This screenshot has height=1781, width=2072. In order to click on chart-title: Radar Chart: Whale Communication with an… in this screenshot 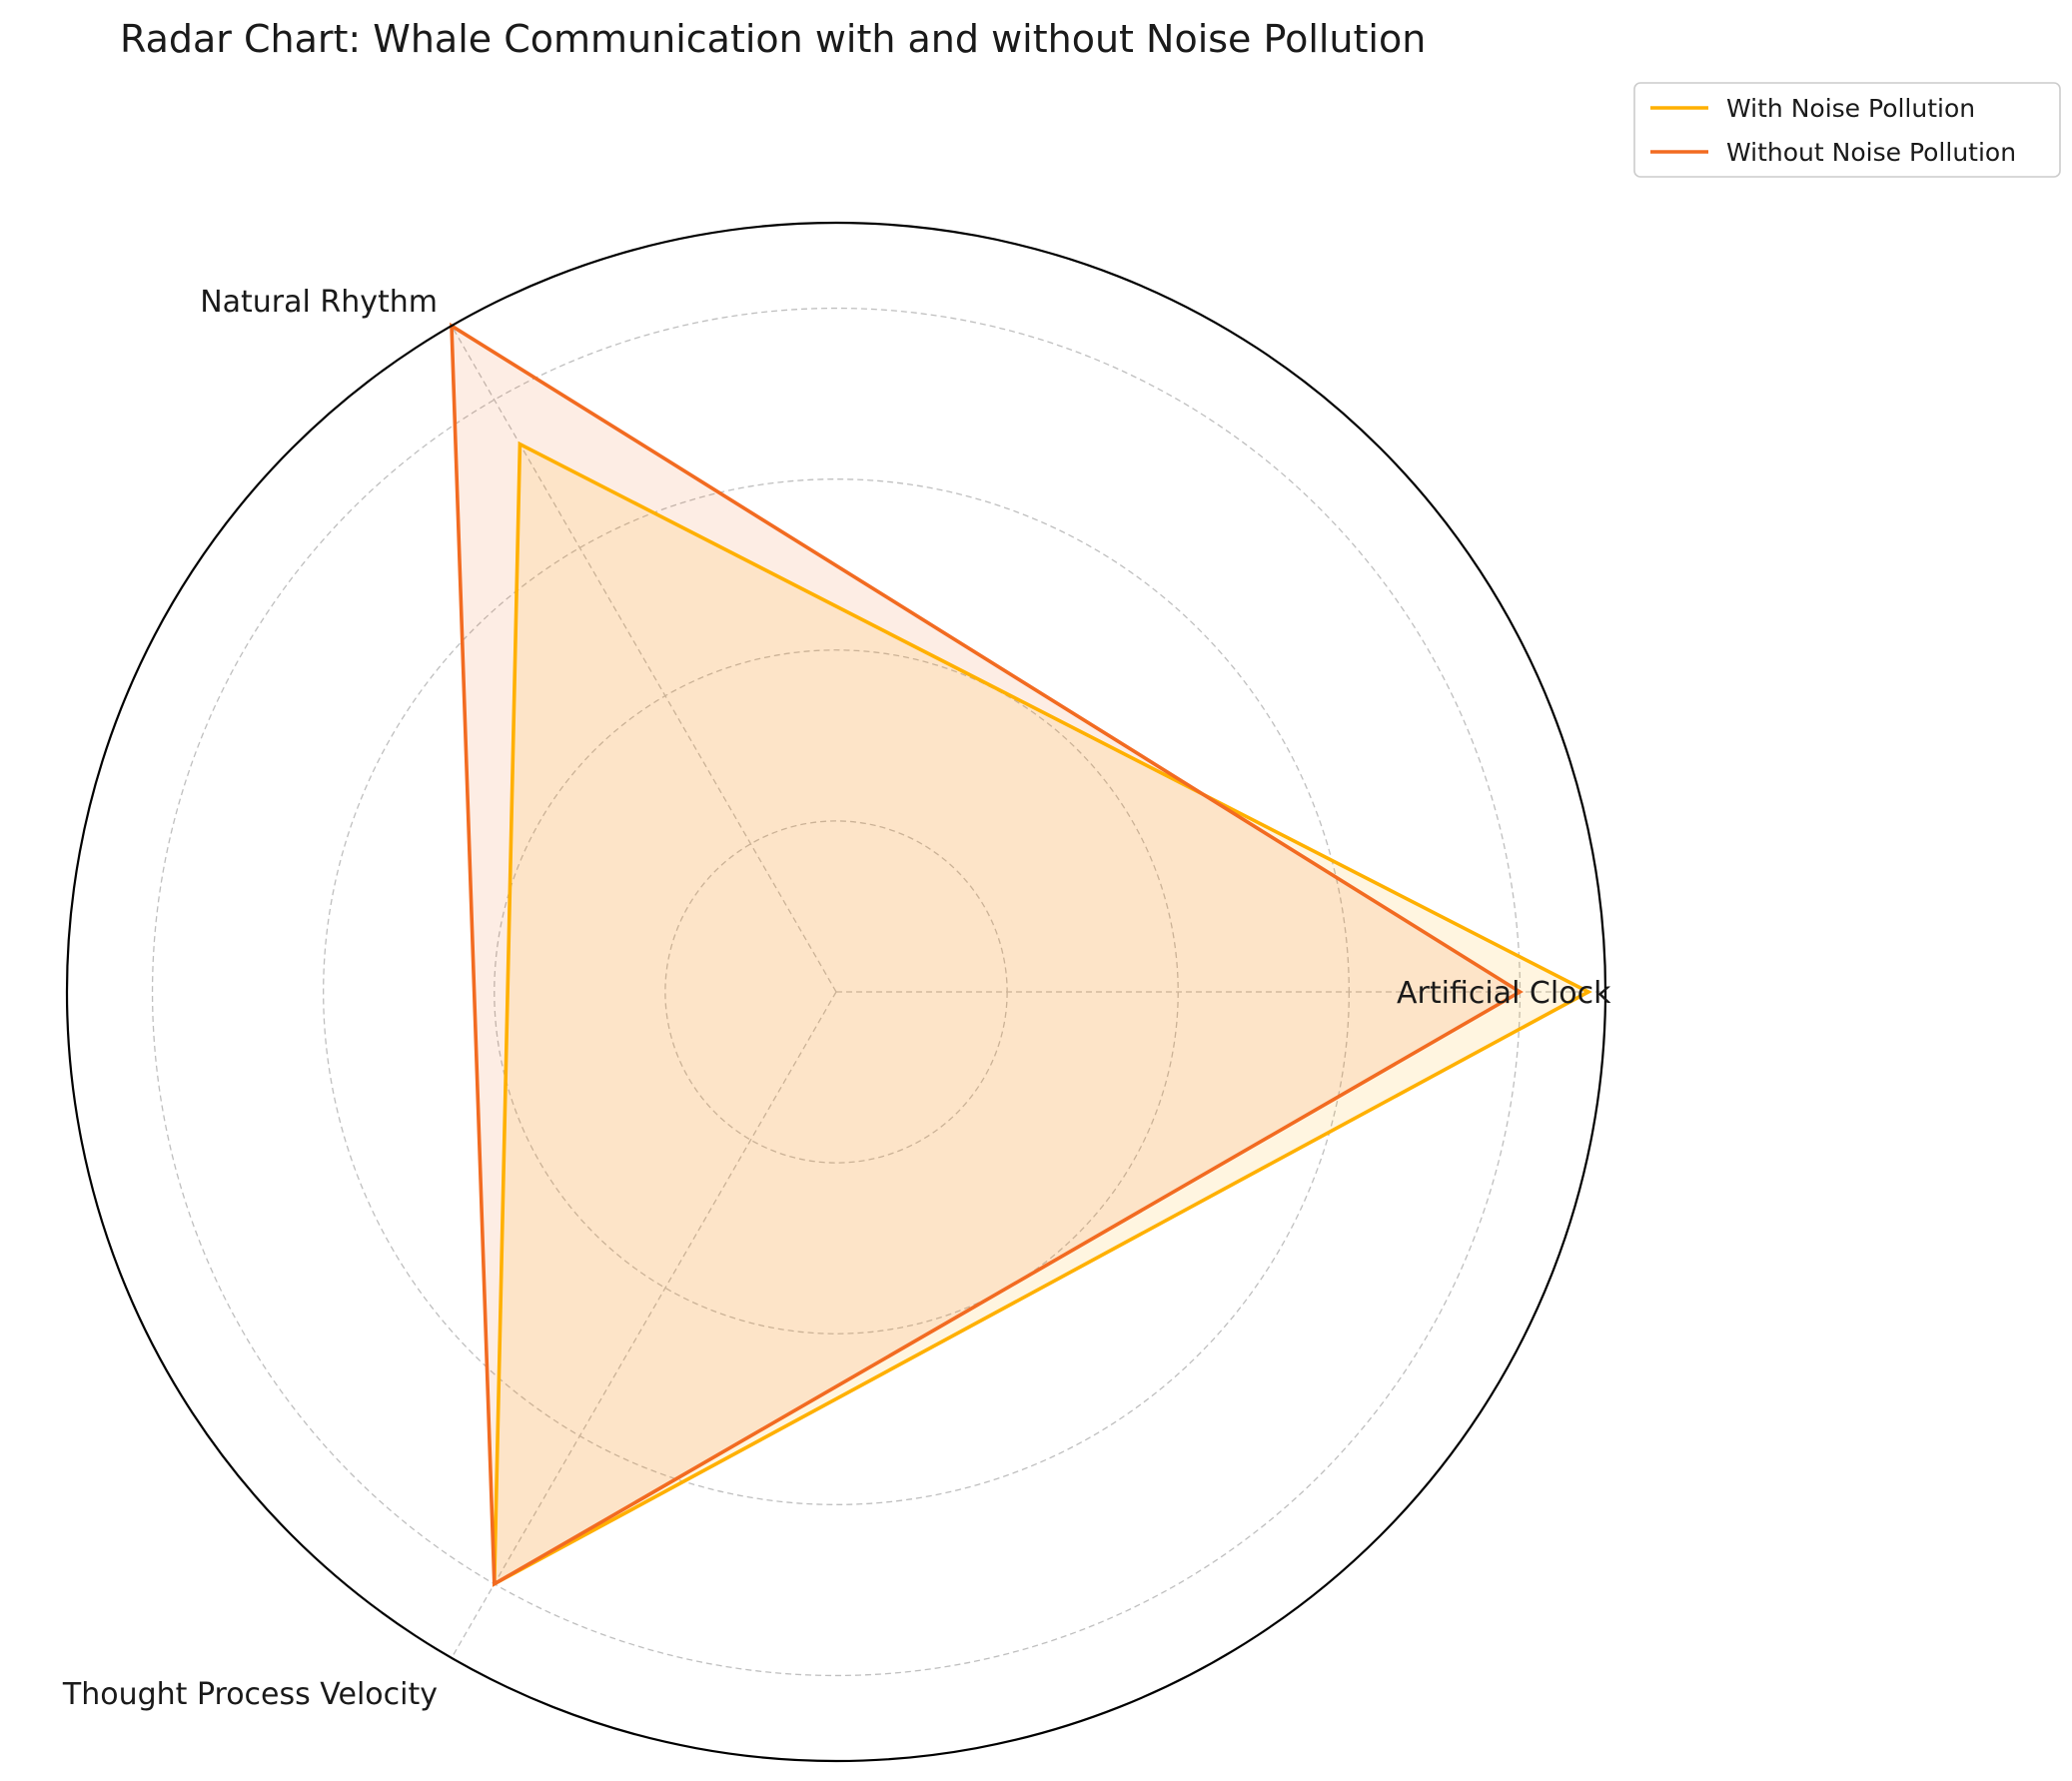, I will do `click(773, 39)`.